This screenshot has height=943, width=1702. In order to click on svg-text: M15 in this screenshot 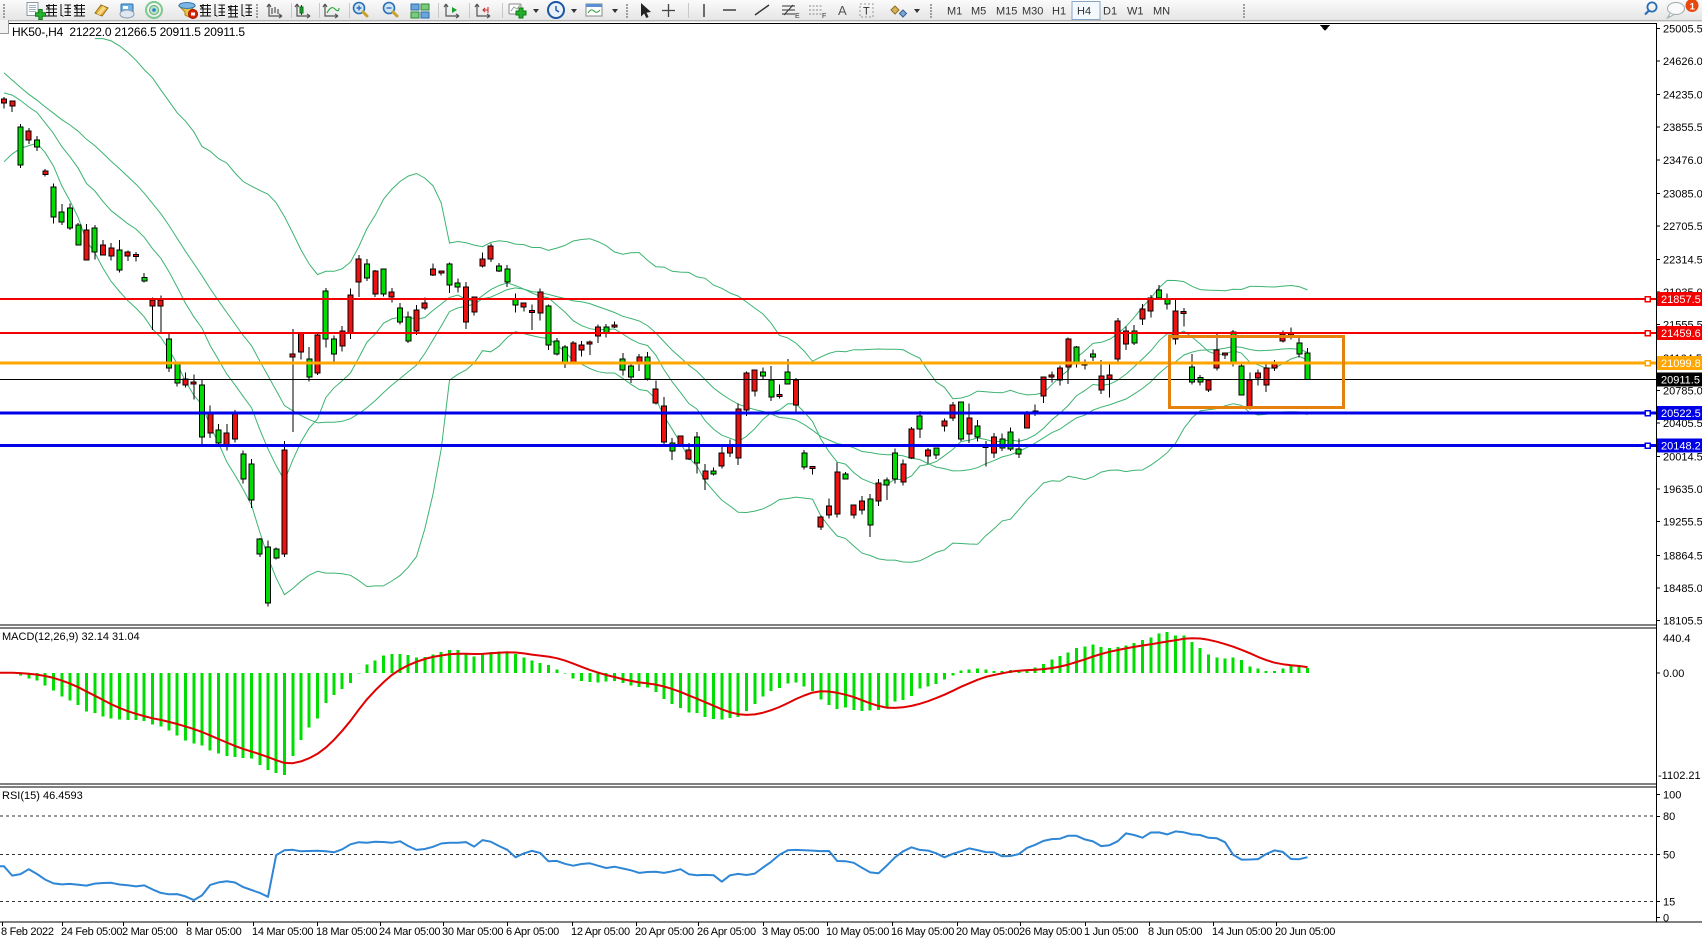, I will do `click(1006, 12)`.